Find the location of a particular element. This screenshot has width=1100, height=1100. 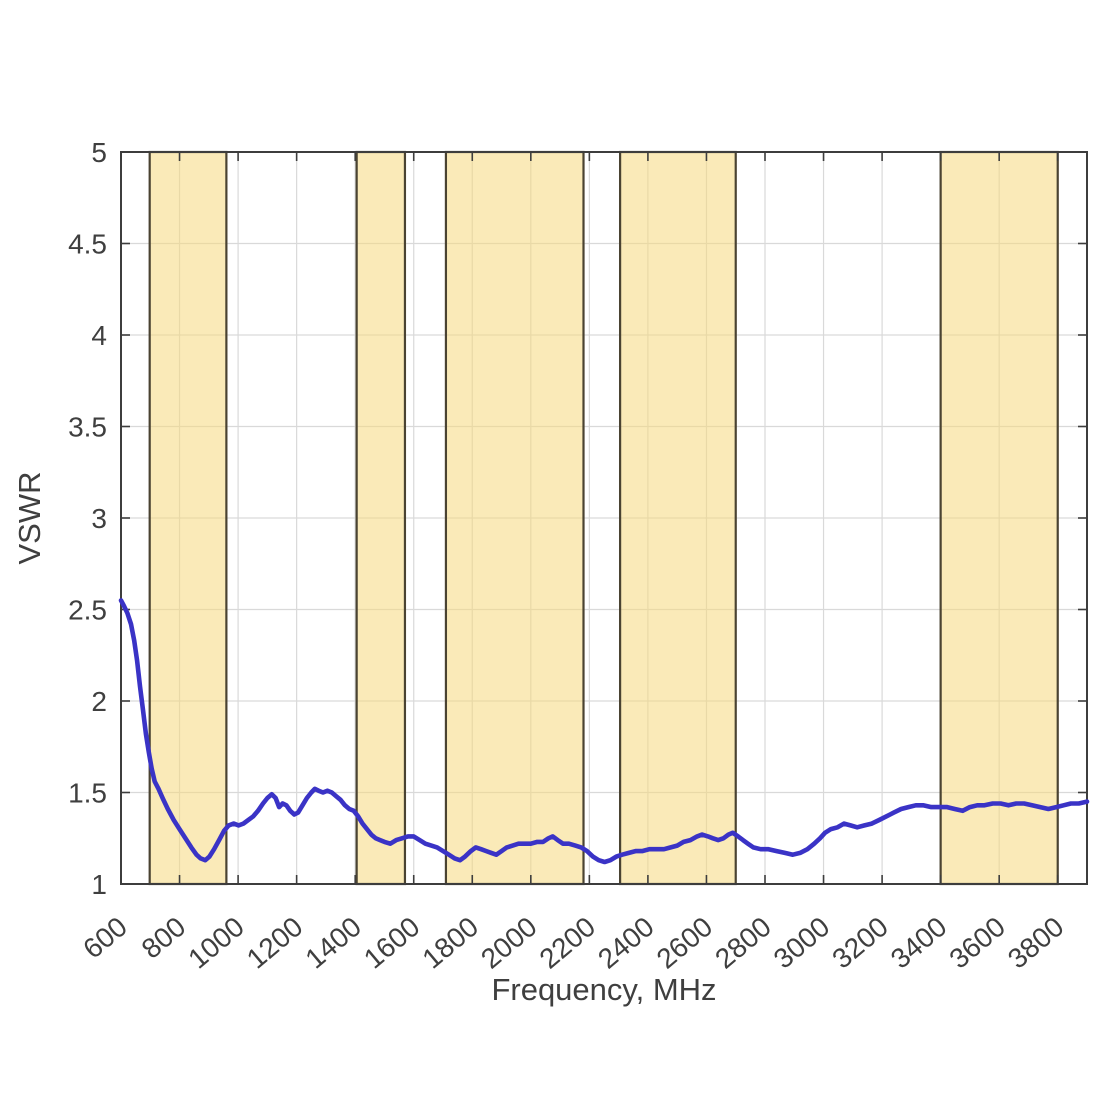

y-tick-label: 4 is located at coordinates (99, 335).